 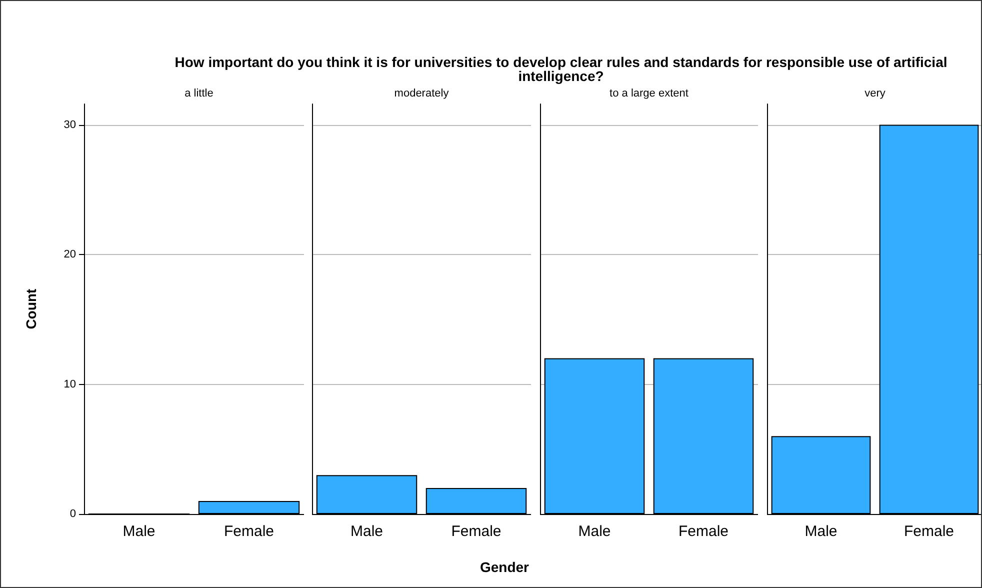 What do you see at coordinates (31, 309) in the screenshot?
I see `y-axis-title: Count` at bounding box center [31, 309].